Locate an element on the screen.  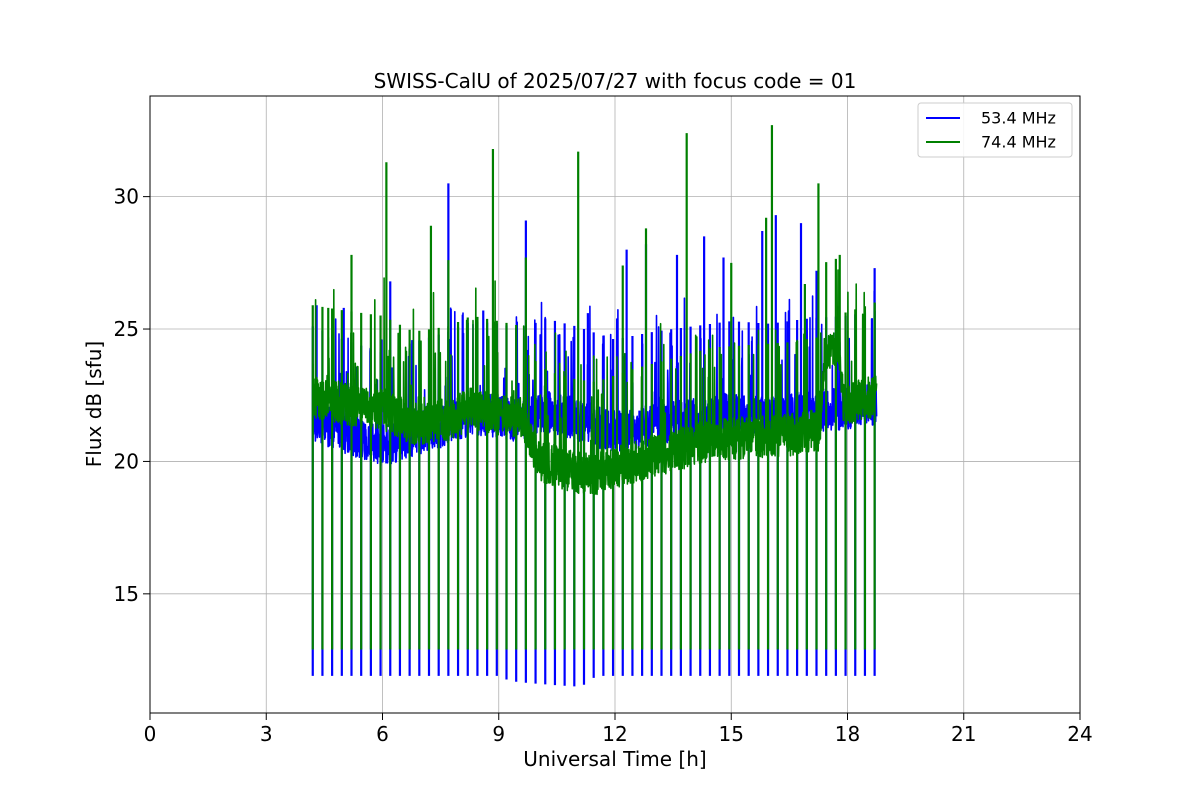
x-tick-label: 18 is located at coordinates (847, 734).